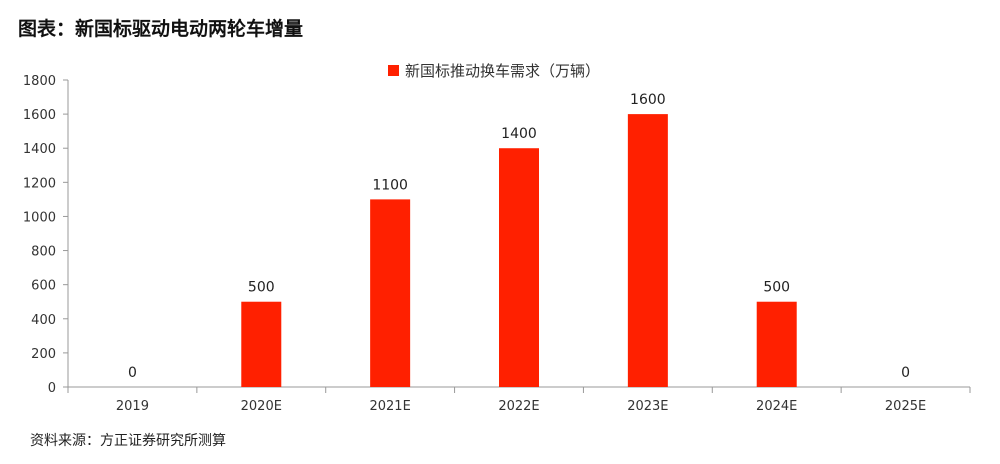  What do you see at coordinates (39, 149) in the screenshot?
I see `y-tick-label: 1400` at bounding box center [39, 149].